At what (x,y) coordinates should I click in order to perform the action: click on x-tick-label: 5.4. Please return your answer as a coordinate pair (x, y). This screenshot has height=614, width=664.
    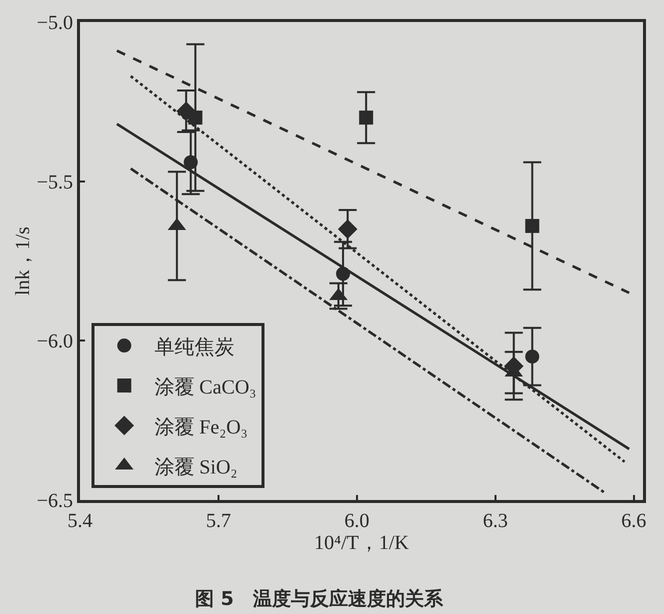
    Looking at the image, I should click on (80, 521).